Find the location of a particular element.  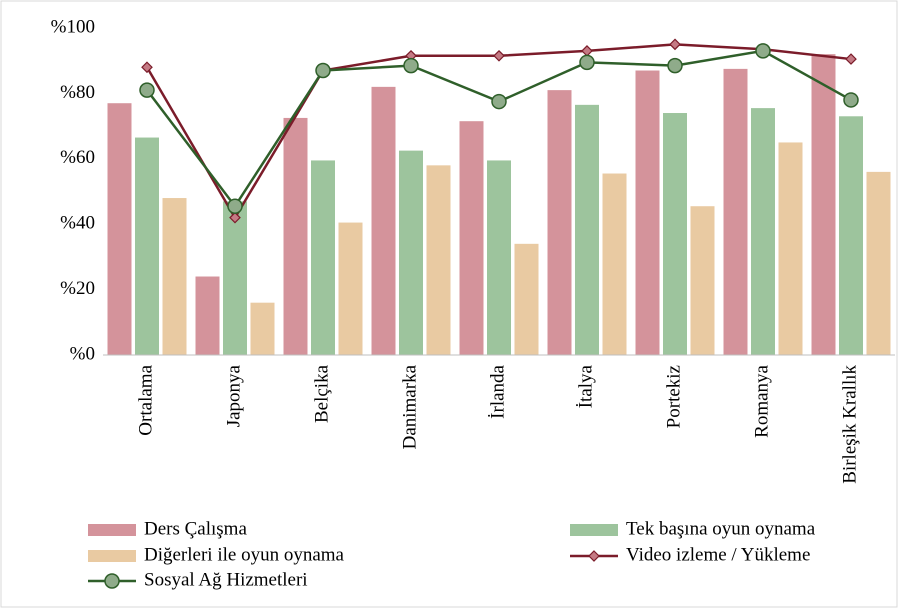

y-tick-label: %20 is located at coordinates (77, 288).